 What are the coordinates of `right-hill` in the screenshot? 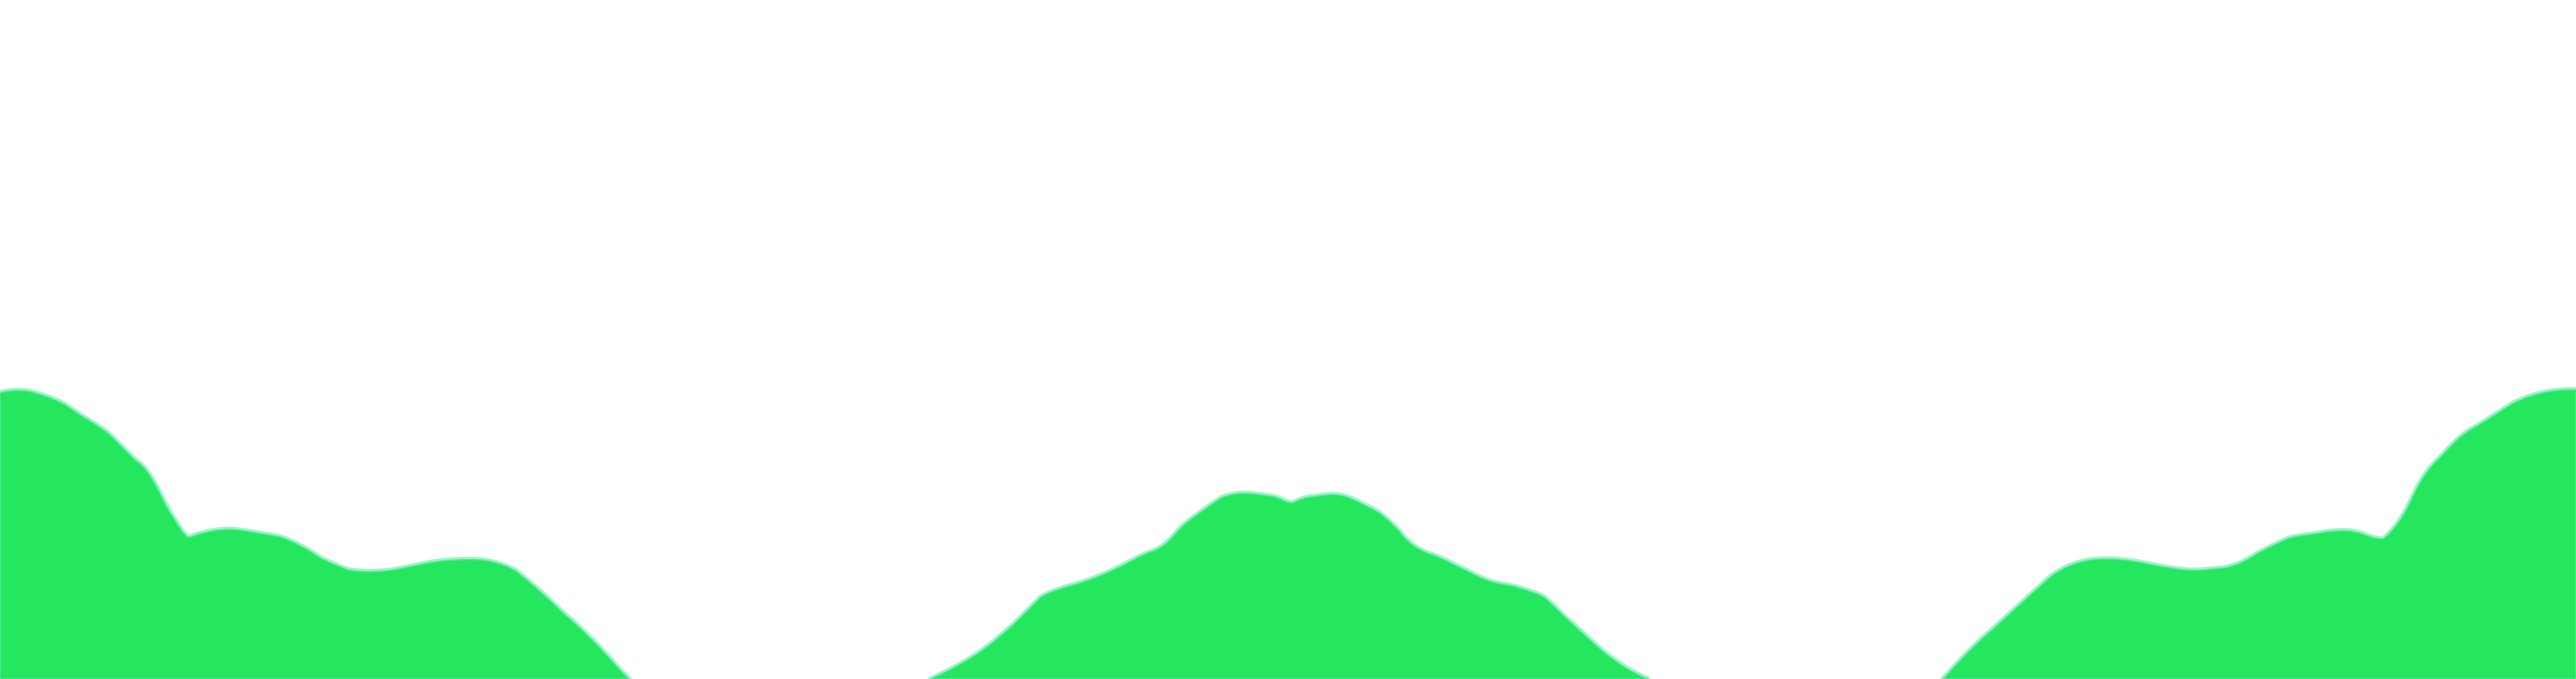 It's located at (2258, 533).